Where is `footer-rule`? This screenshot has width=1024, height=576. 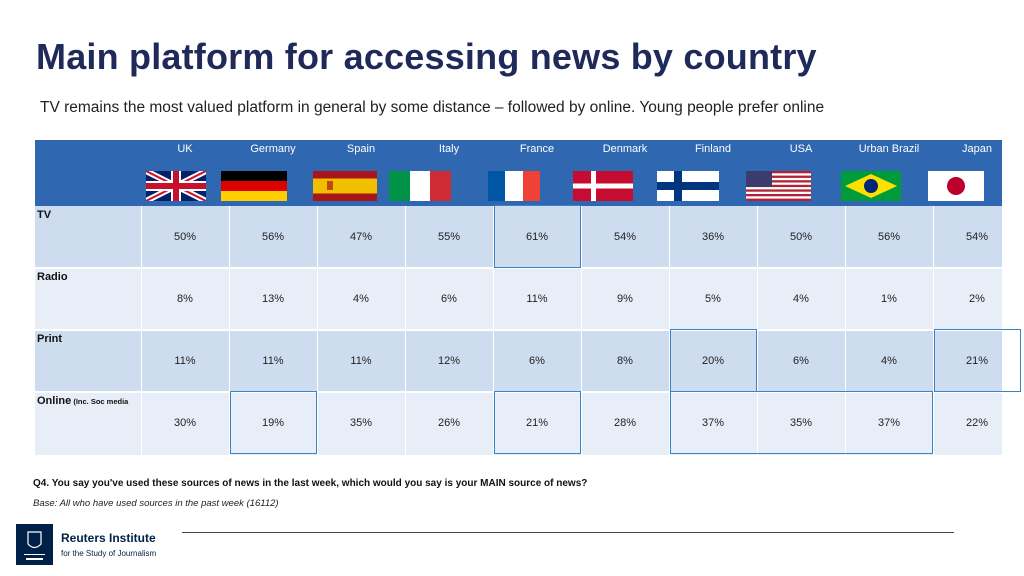 footer-rule is located at coordinates (568, 532).